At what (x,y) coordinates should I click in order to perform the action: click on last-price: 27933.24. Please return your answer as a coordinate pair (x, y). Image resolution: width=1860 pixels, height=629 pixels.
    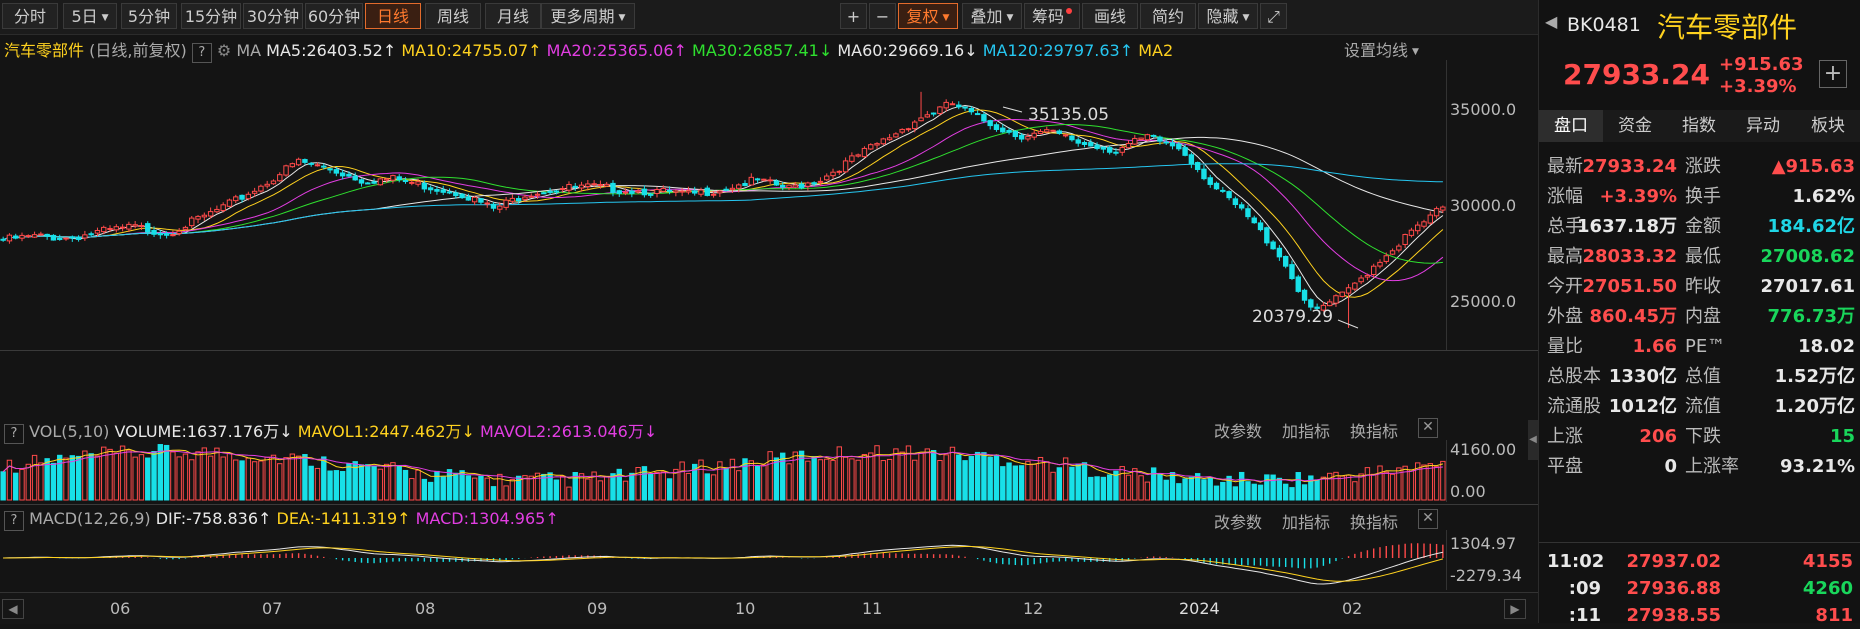
    Looking at the image, I should click on (1637, 74).